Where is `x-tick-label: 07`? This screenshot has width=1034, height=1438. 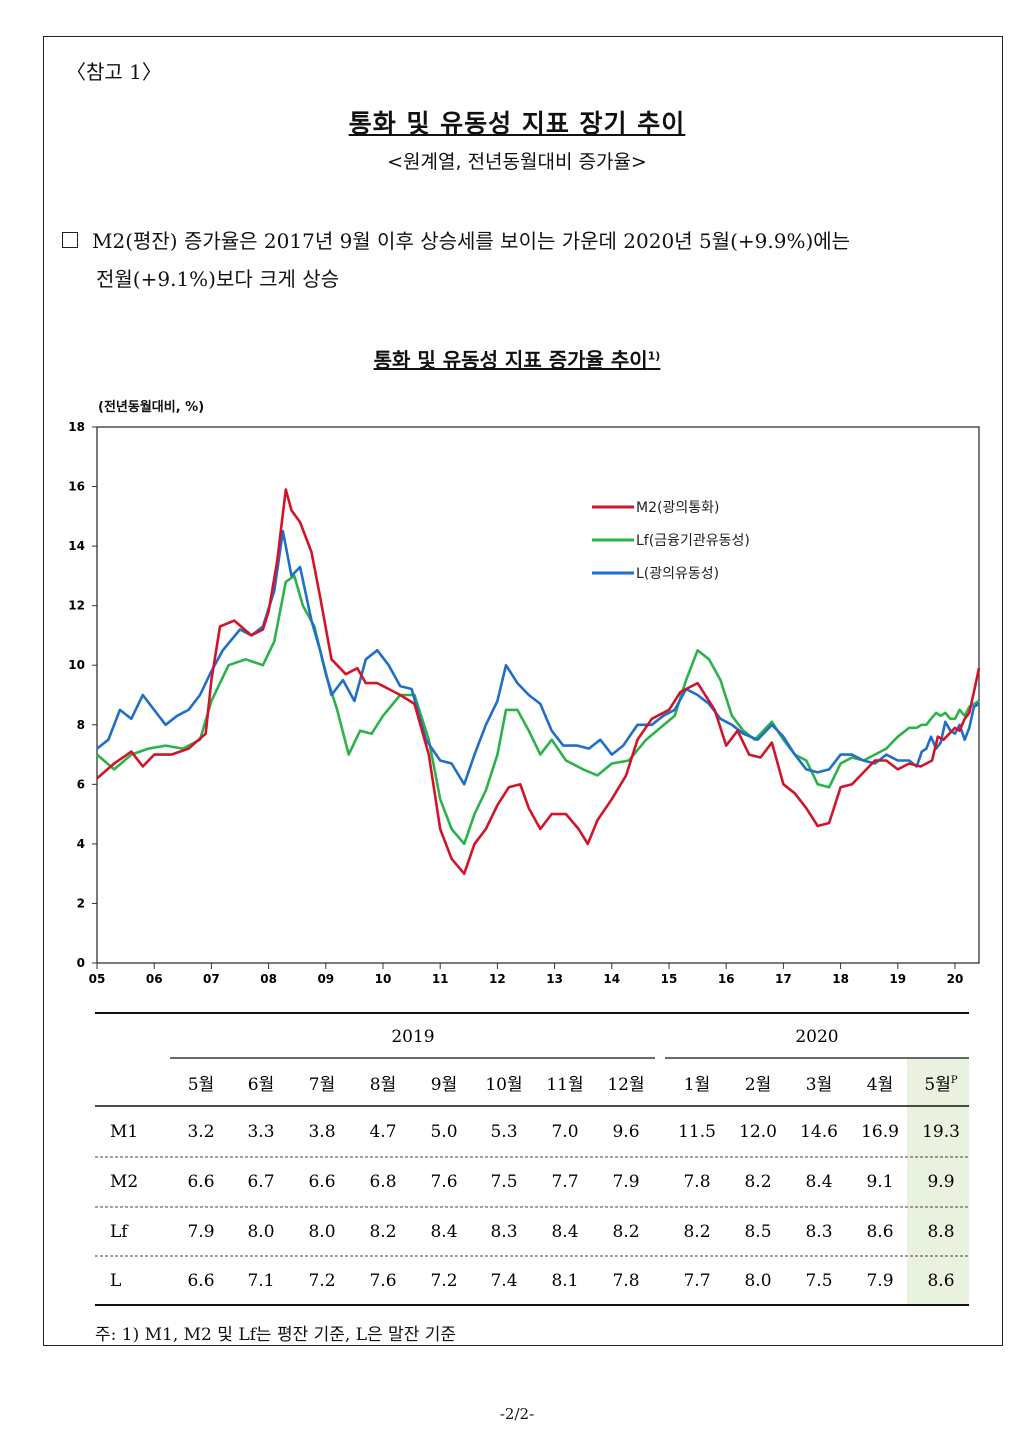 x-tick-label: 07 is located at coordinates (211, 979).